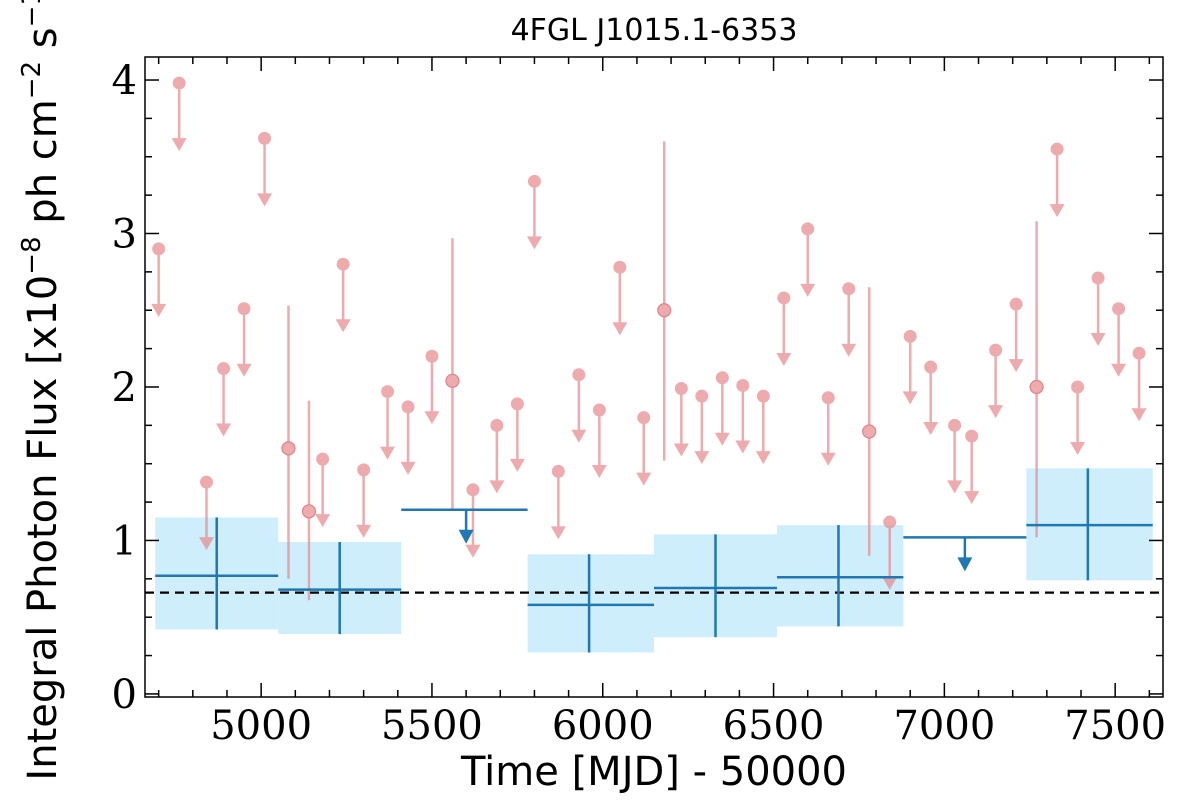 The width and height of the screenshot is (1200, 800). What do you see at coordinates (43, 167) in the screenshot?
I see `y-axis-title-part2: ph cm` at bounding box center [43, 167].